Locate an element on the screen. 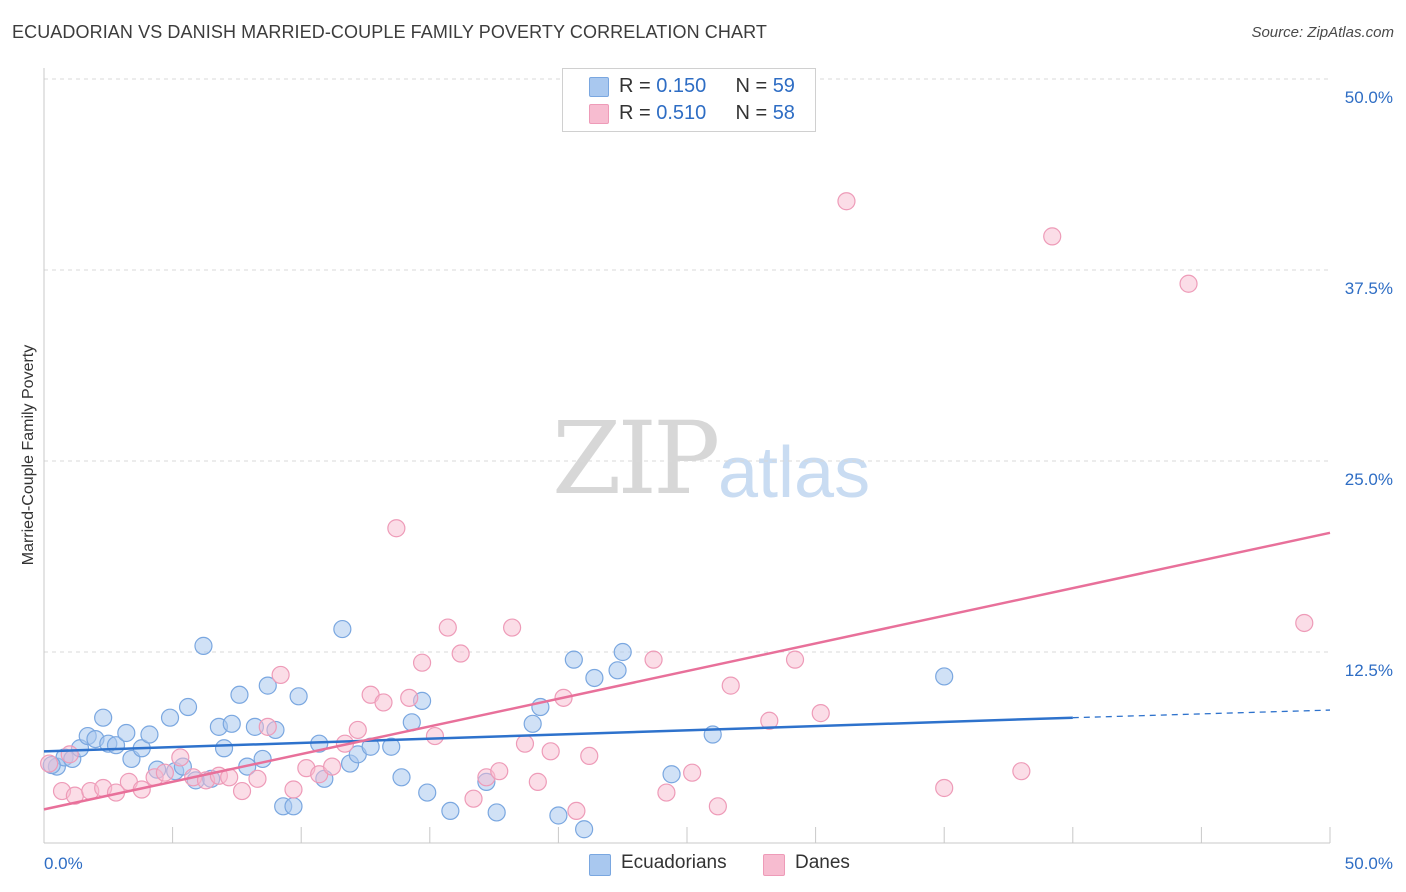  y-tick-label: 12.5% is located at coordinates (1369, 670).